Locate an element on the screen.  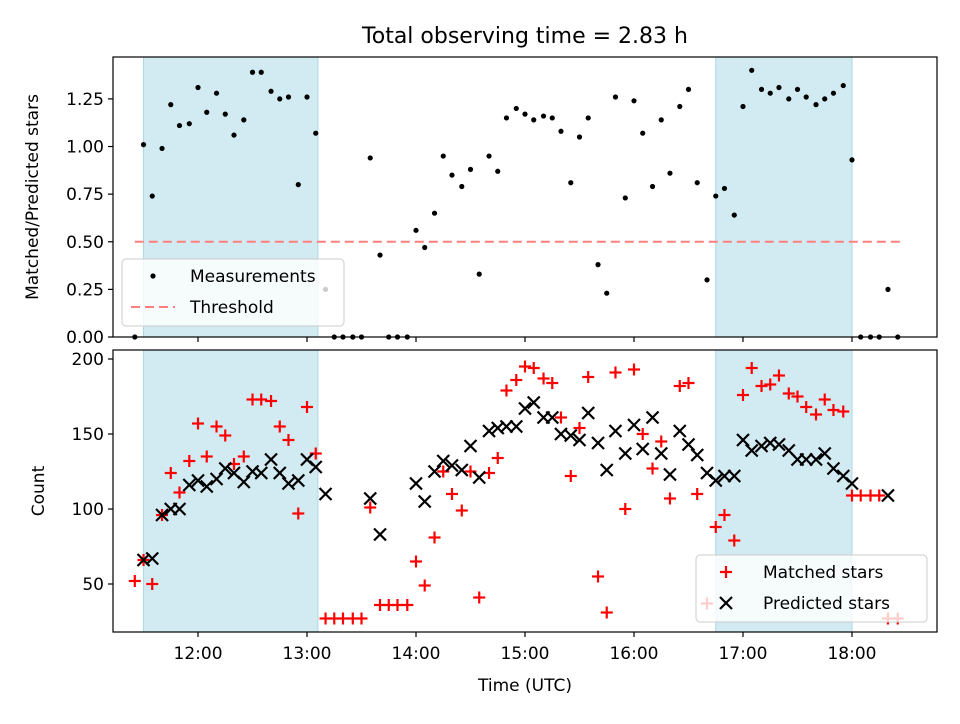
x-tick-label: 14:00 is located at coordinates (416, 654).